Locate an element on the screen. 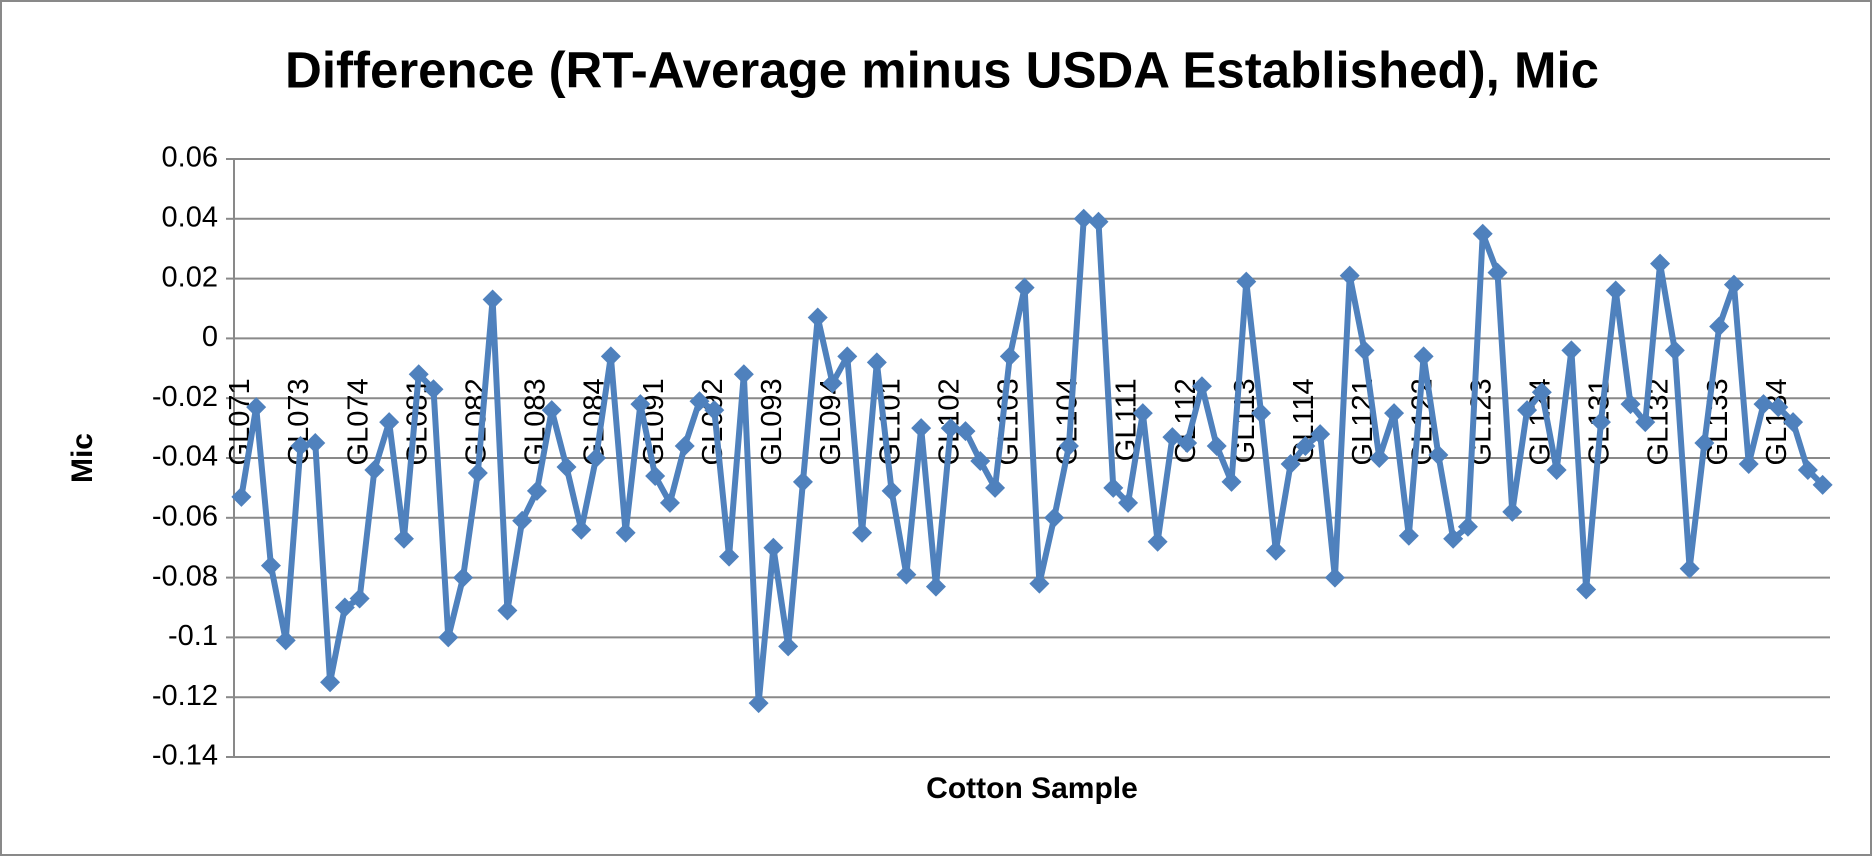 Image resolution: width=1872 pixels, height=856 pixels. y-tick-label: 0 is located at coordinates (210, 337).